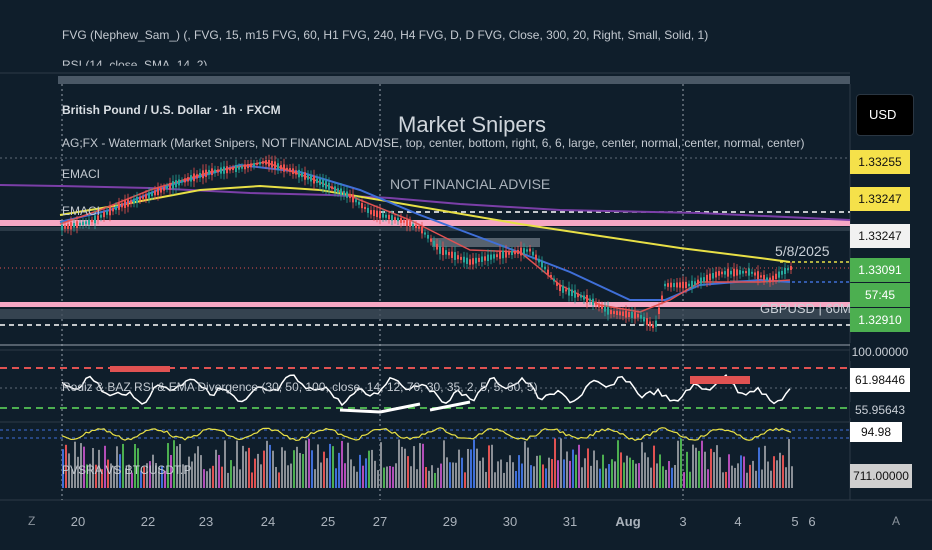  Describe the element at coordinates (127, 470) in the screenshot. I see `pvsra-label: PVSRA VS BTCUSDT.P` at that location.